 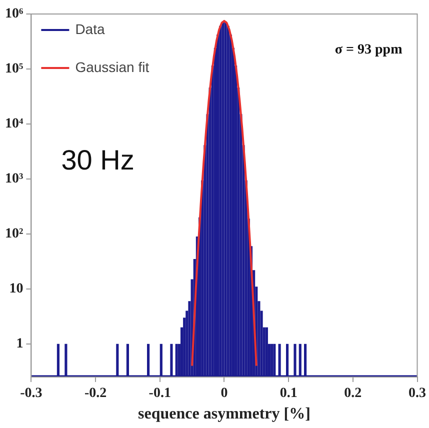 What do you see at coordinates (417, 394) in the screenshot?
I see `x-tick-label: 0.3` at bounding box center [417, 394].